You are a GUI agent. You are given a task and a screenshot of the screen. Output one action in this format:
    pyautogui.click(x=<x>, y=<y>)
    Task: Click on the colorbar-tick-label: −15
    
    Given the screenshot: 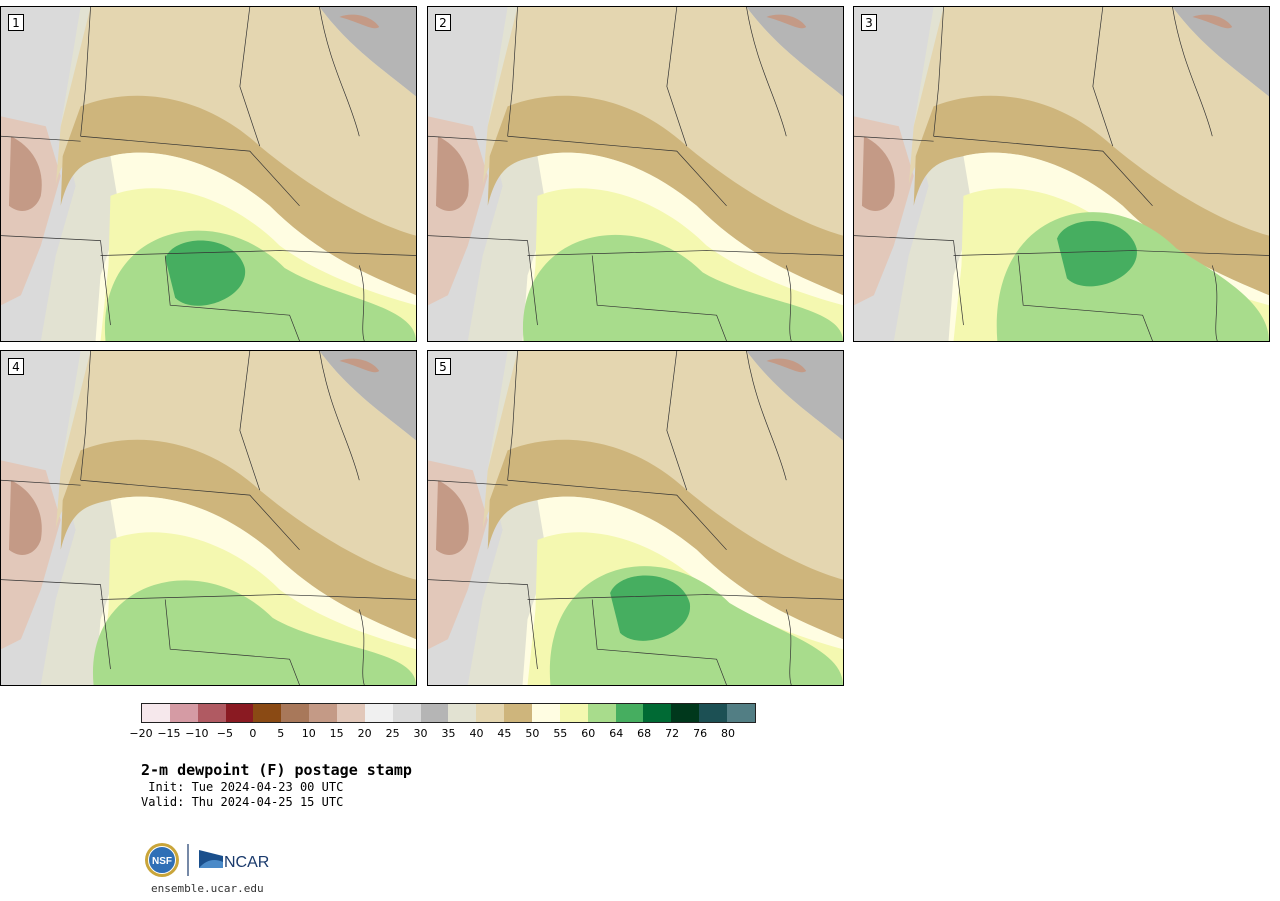 What is the action you would take?
    pyautogui.click(x=169, y=733)
    